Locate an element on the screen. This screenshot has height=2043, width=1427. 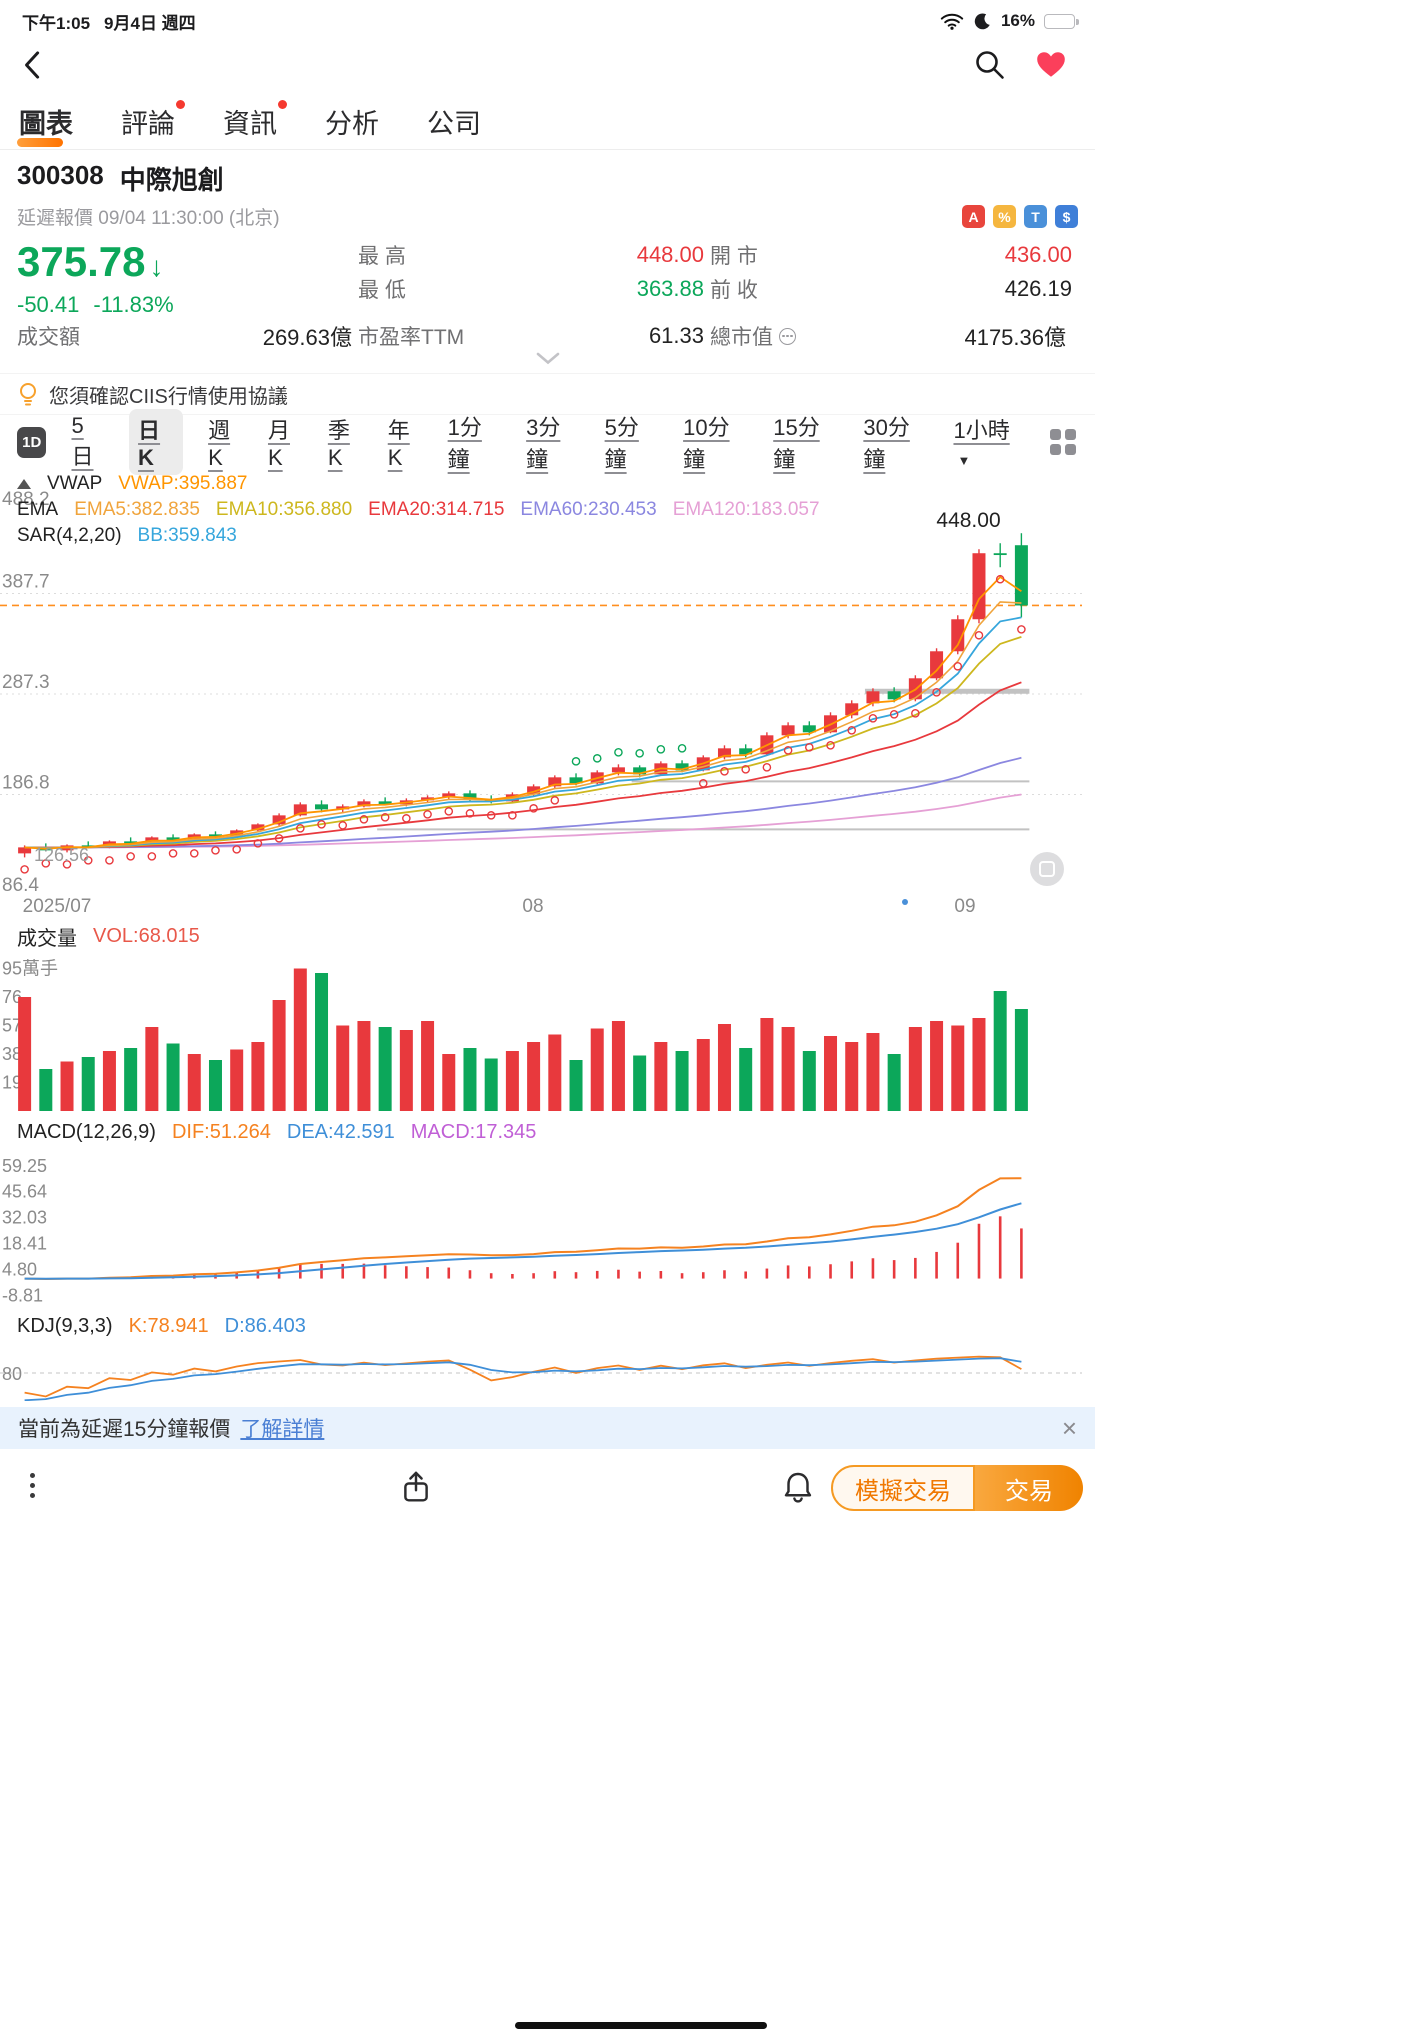
dea-value: DEA:42.591 is located at coordinates (340, 1131).